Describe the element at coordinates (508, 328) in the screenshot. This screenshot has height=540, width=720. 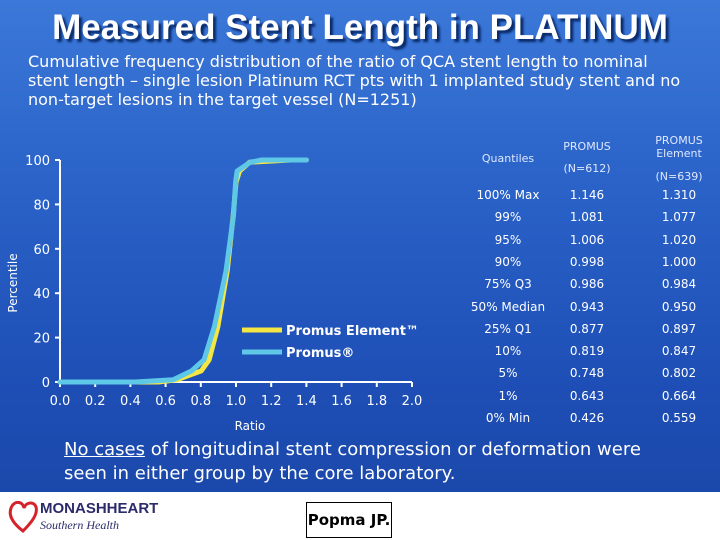
I see `table-row-label: 25% Q1` at that location.